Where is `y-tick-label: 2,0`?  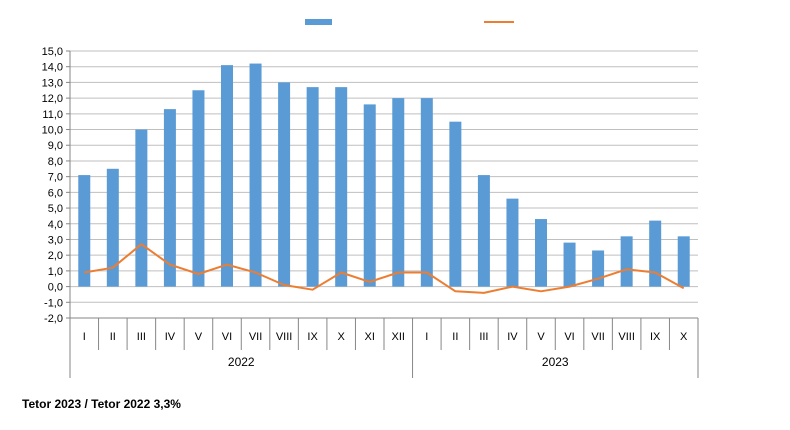
y-tick-label: 2,0 is located at coordinates (55, 256).